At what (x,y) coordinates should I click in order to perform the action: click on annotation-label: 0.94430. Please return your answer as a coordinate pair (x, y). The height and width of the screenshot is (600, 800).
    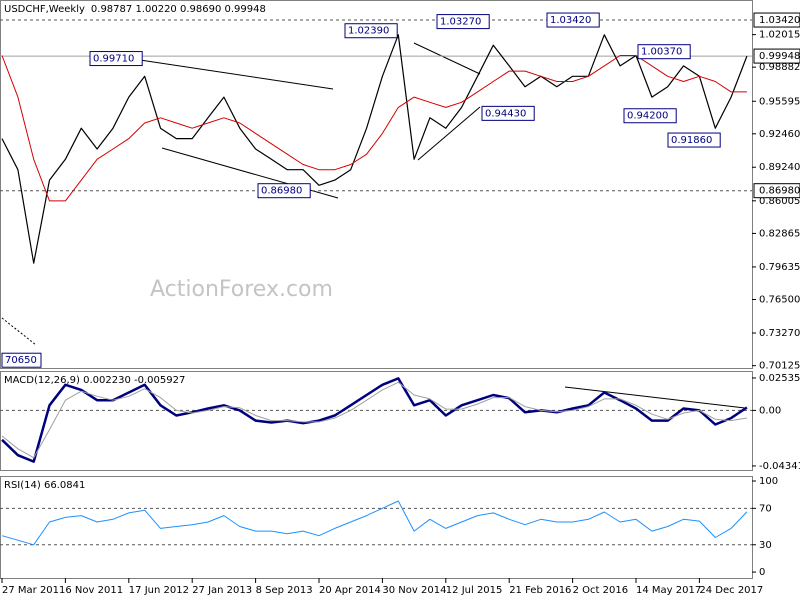
    Looking at the image, I should click on (505, 113).